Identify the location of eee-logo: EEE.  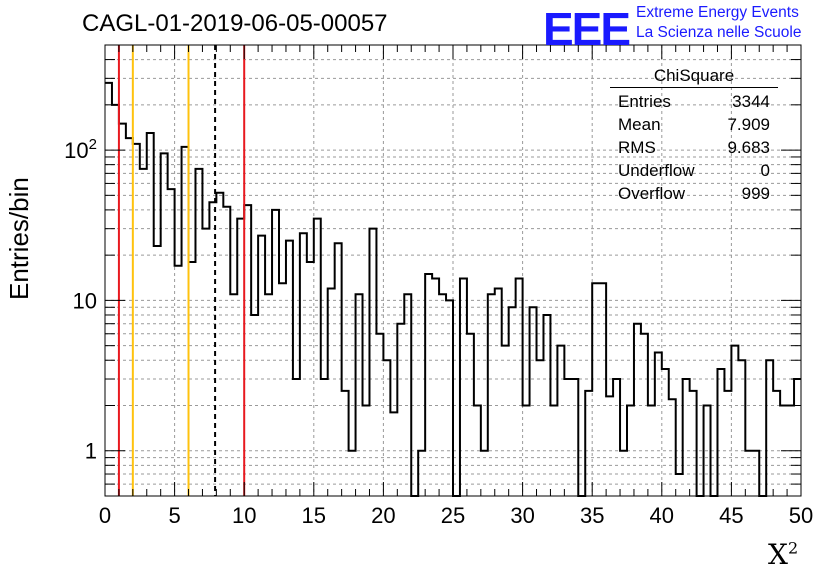
(587, 29).